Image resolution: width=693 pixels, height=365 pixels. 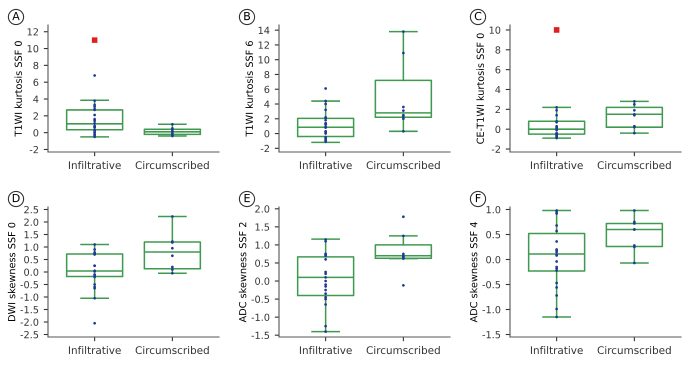 What do you see at coordinates (31, 210) in the screenshot?
I see `y-tick-label: 2.5` at bounding box center [31, 210].